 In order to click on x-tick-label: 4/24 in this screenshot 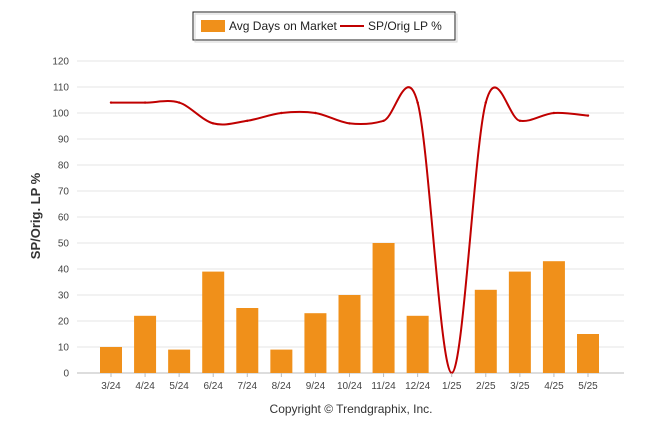, I will do `click(145, 386)`.